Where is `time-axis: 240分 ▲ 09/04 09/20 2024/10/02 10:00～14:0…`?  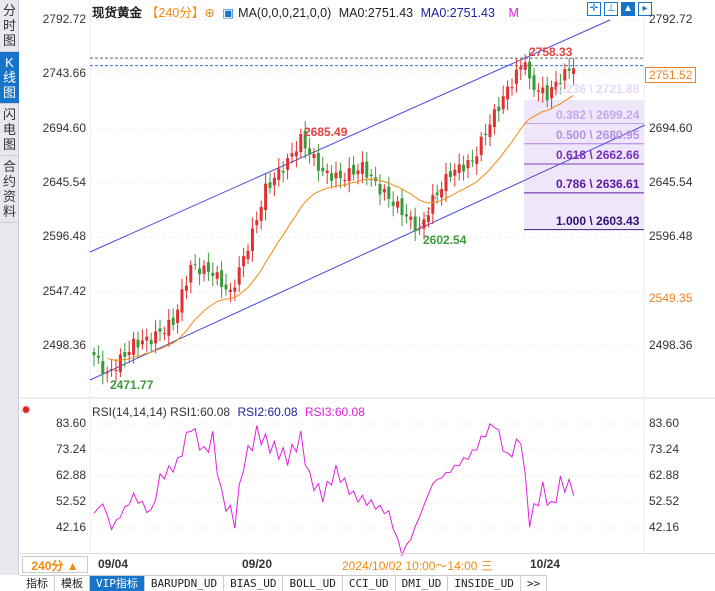 time-axis: 240分 ▲ 09/04 09/20 2024/10/02 10:00～14:0… is located at coordinates (367, 563).